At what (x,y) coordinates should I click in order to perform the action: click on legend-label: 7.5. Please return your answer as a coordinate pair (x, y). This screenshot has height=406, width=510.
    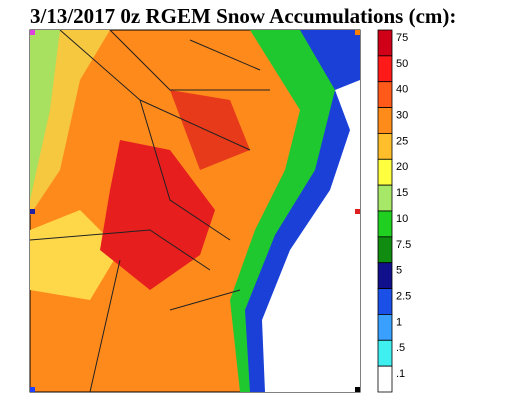
    Looking at the image, I should click on (403, 245).